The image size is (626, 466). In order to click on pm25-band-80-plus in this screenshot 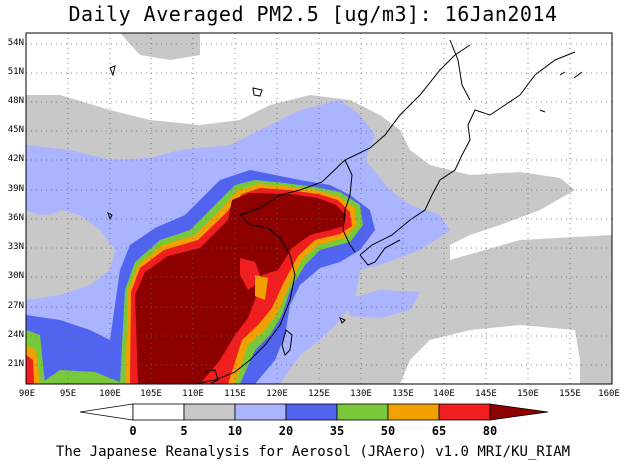, I will do `click(240, 288)`.